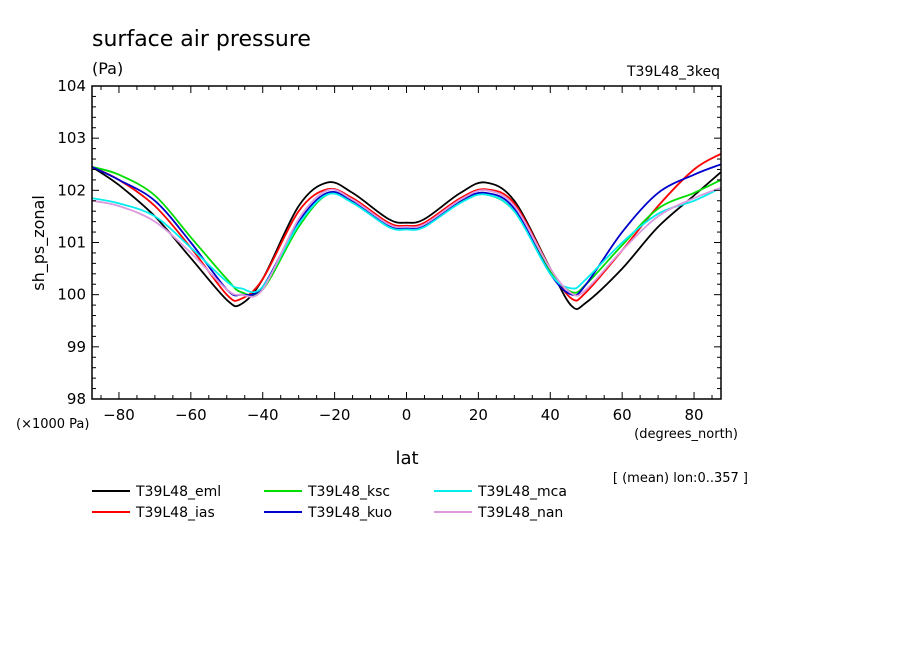 This screenshot has width=904, height=654. I want to click on x-tick-label: 40, so click(550, 415).